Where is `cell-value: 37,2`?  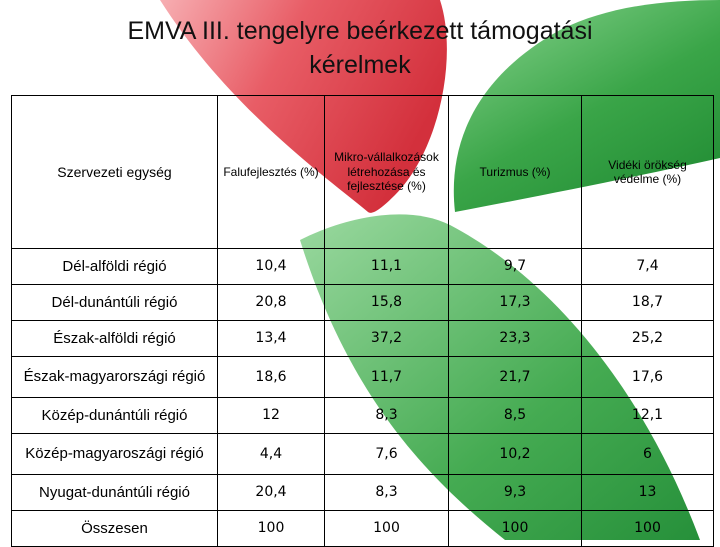 cell-value: 37,2 is located at coordinates (386, 338).